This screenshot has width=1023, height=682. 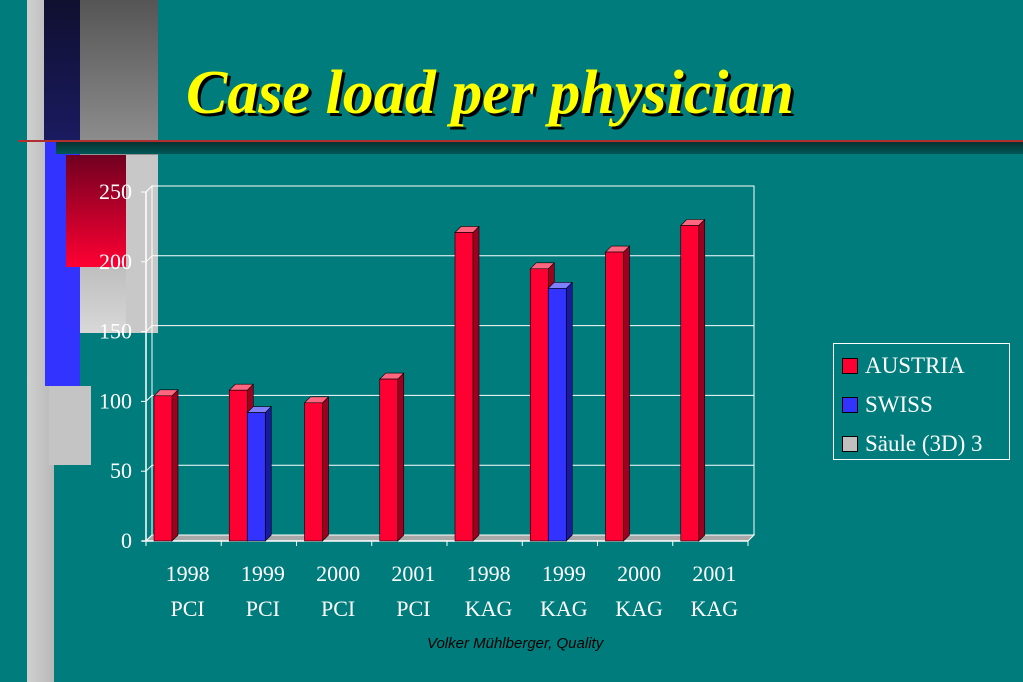 What do you see at coordinates (115, 400) in the screenshot?
I see `y-tick-label: 100` at bounding box center [115, 400].